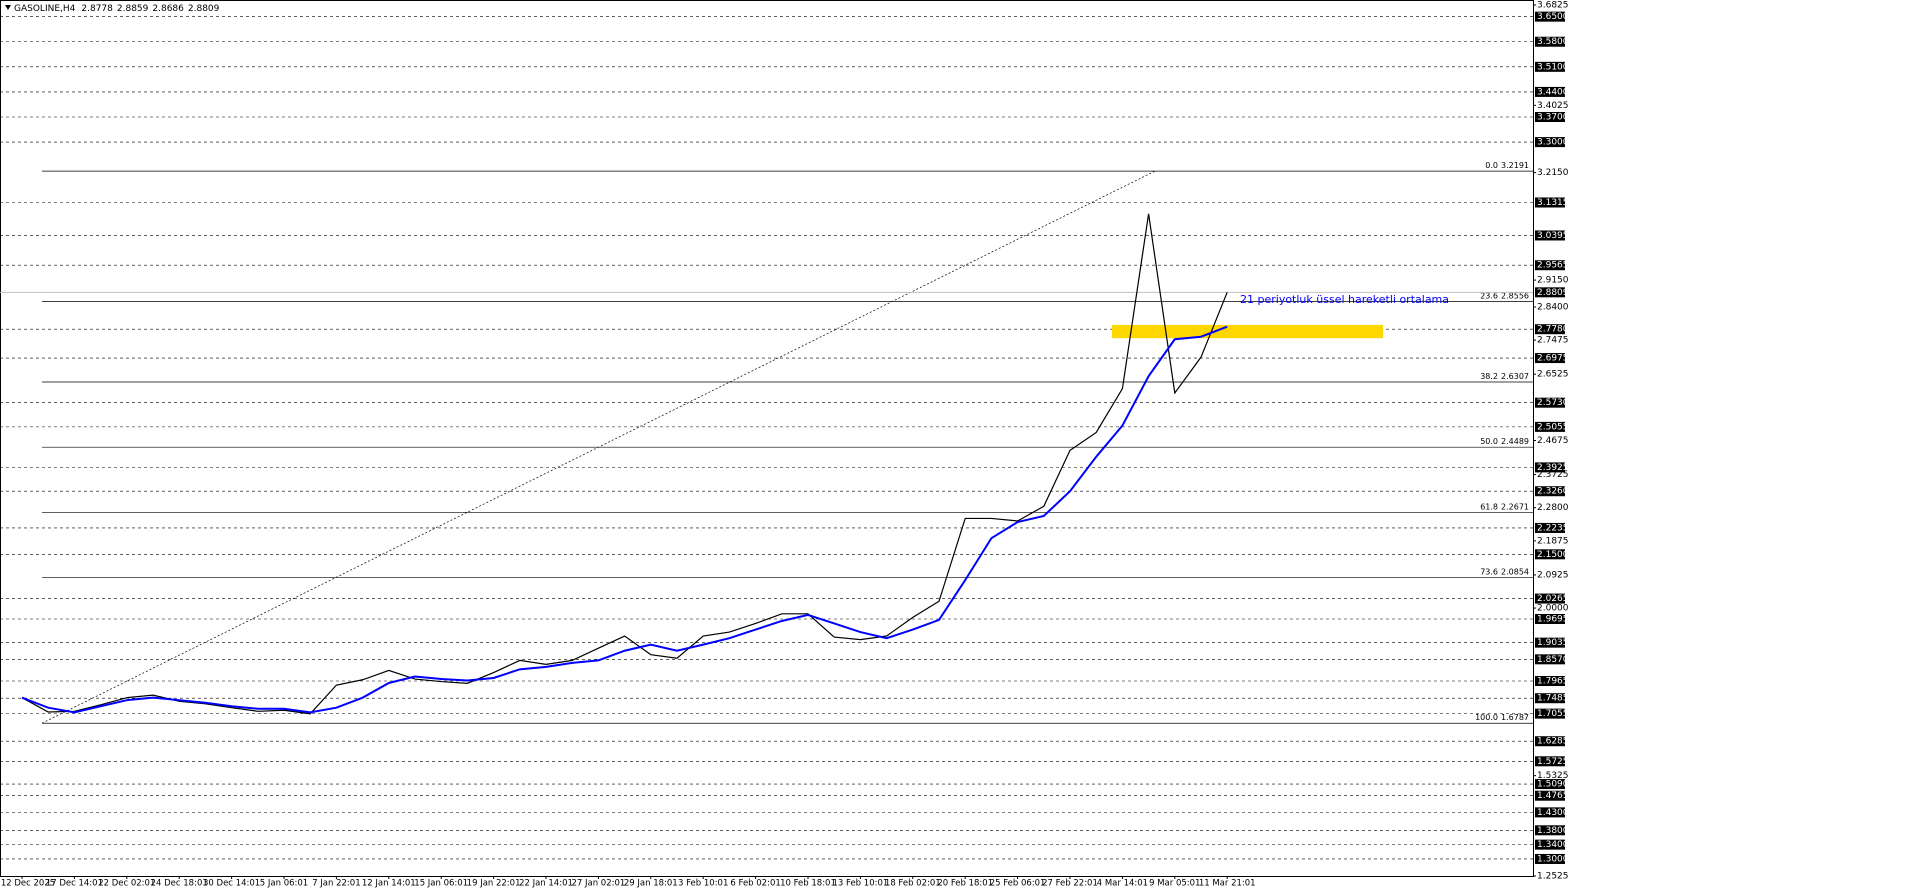 The height and width of the screenshot is (888, 1916). What do you see at coordinates (1553, 441) in the screenshot?
I see `y-tick-label: 2.4675` at bounding box center [1553, 441].